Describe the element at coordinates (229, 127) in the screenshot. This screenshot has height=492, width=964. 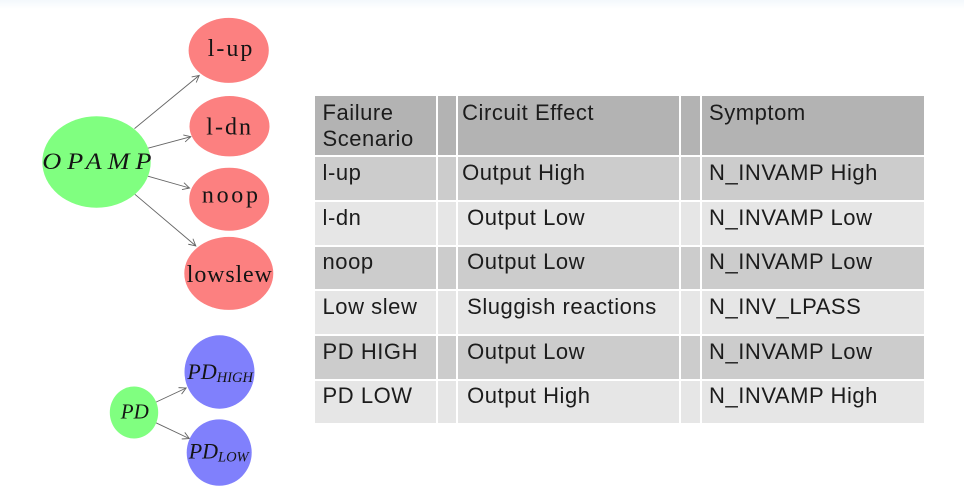
I see `svg-text: l-dn` at that location.